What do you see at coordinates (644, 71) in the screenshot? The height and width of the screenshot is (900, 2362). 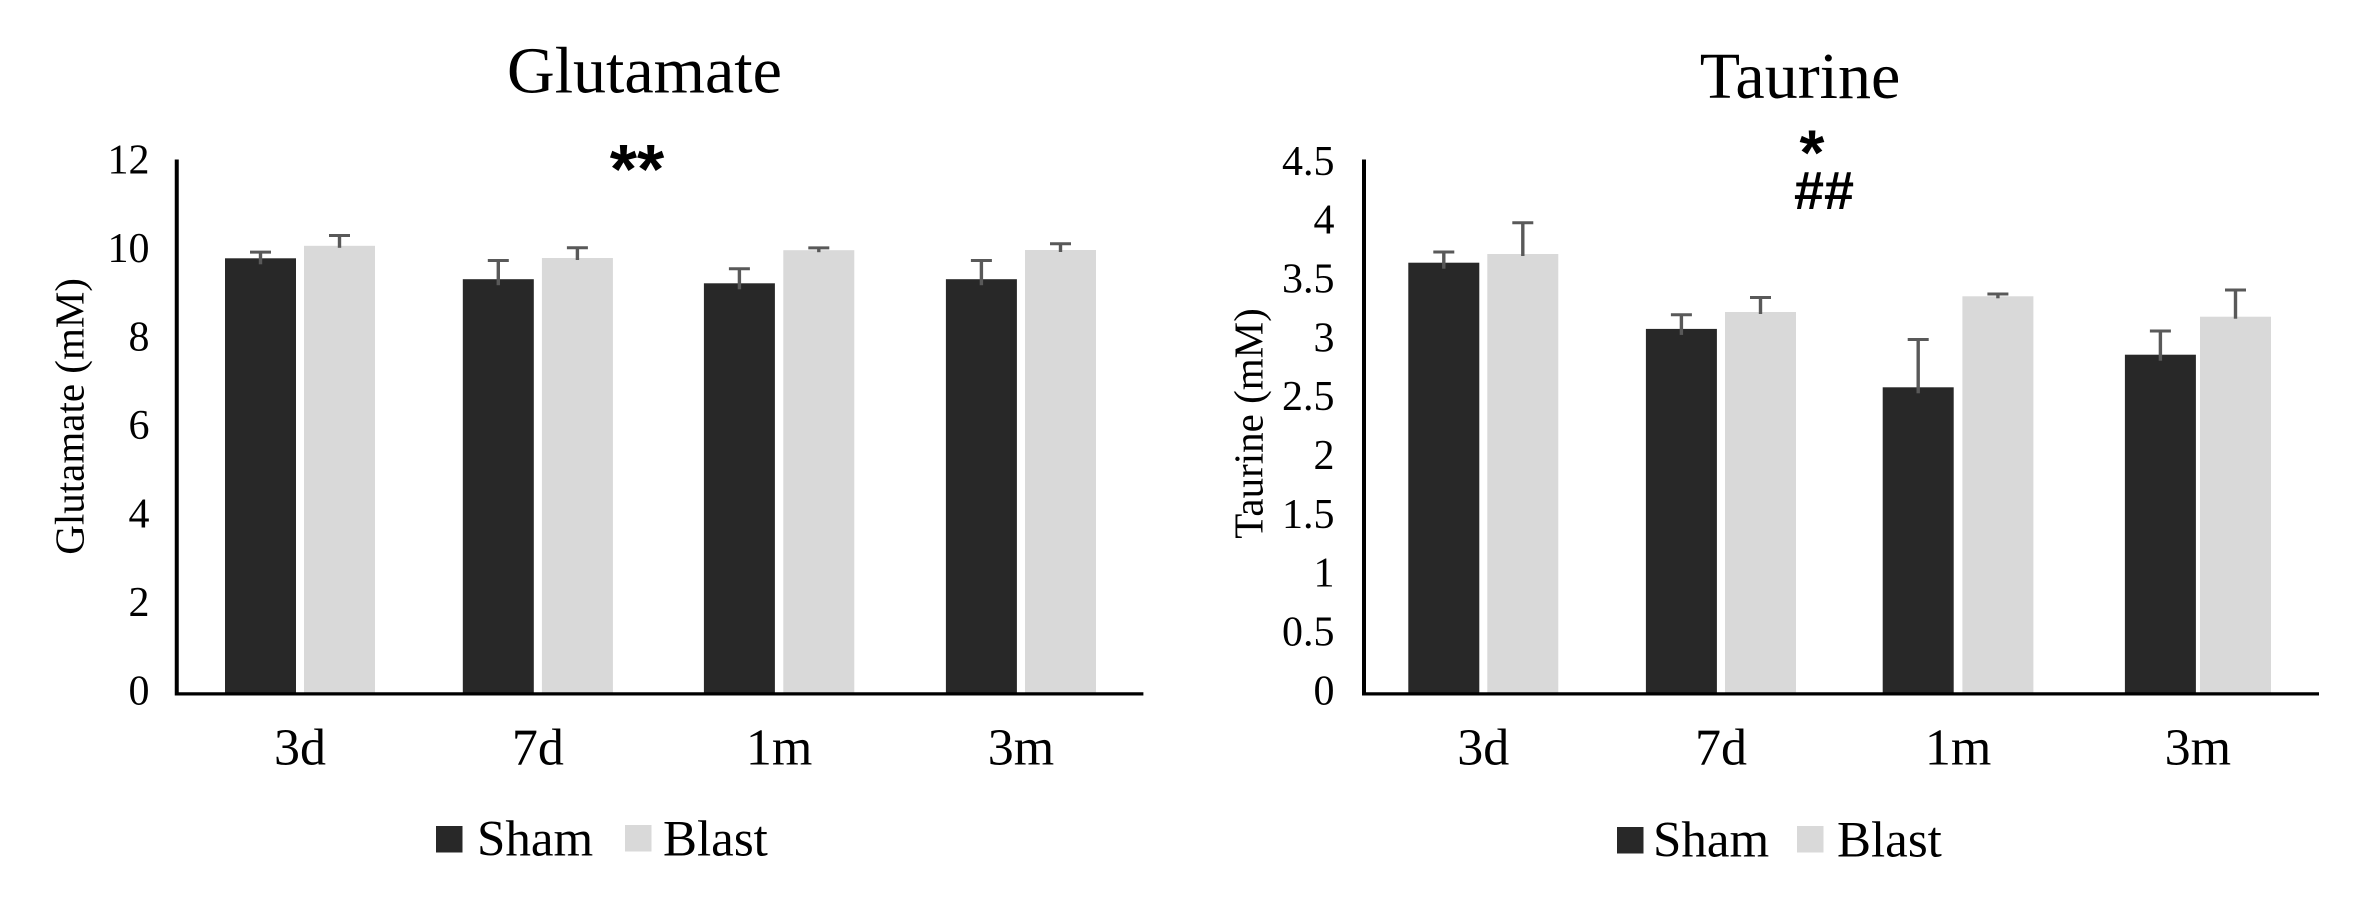 I see `svg-text: Glutamate` at bounding box center [644, 71].